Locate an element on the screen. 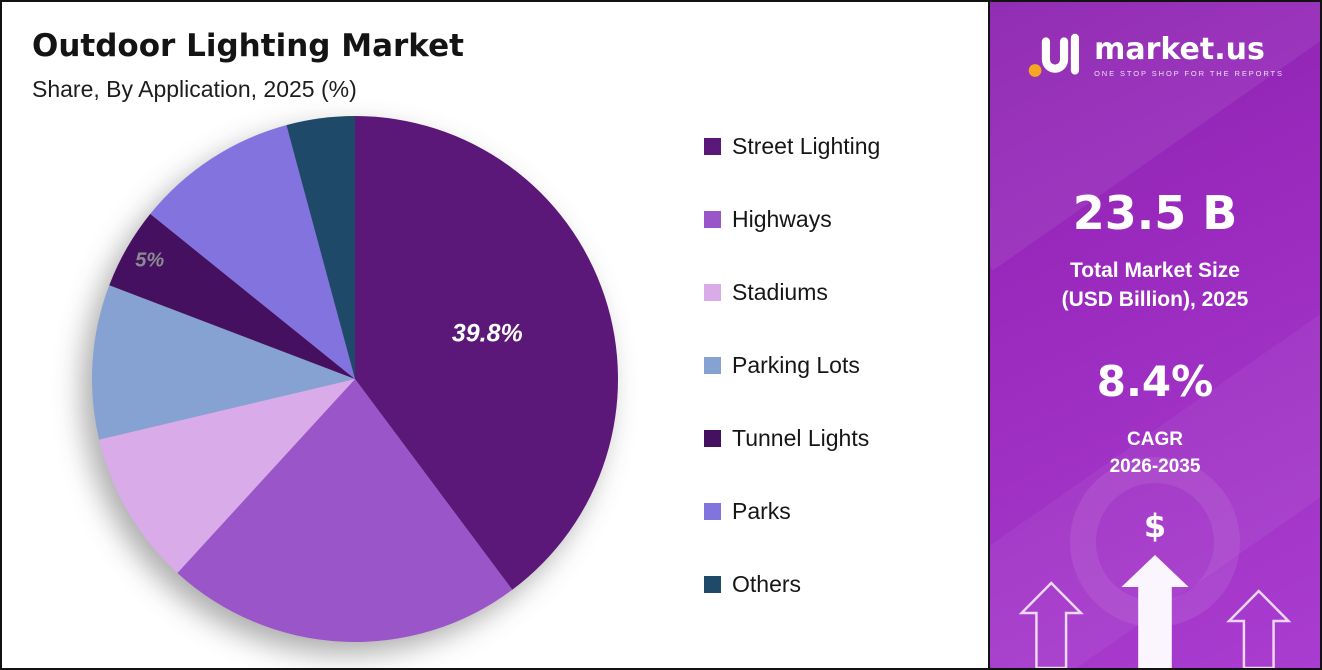  dollar-symbol: $ is located at coordinates (1155, 526).